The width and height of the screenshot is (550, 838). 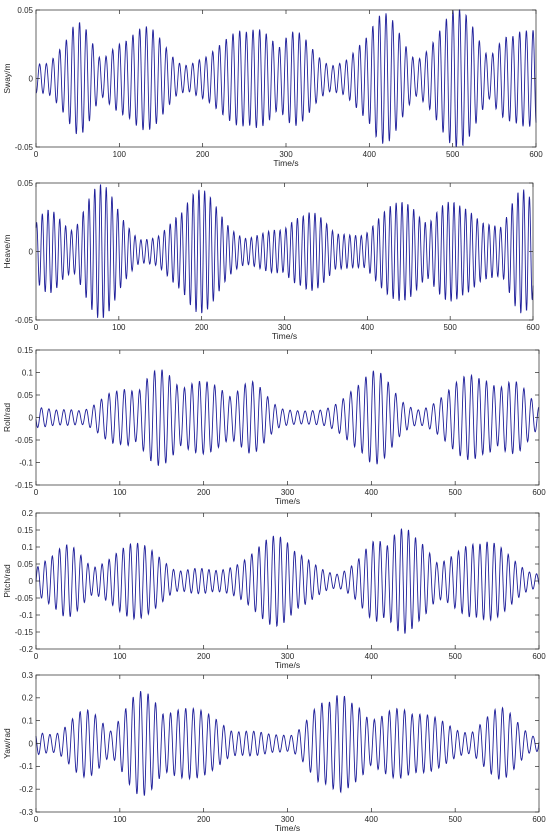 I want to click on y-axis-label: Pitch/rad, so click(x=7, y=581).